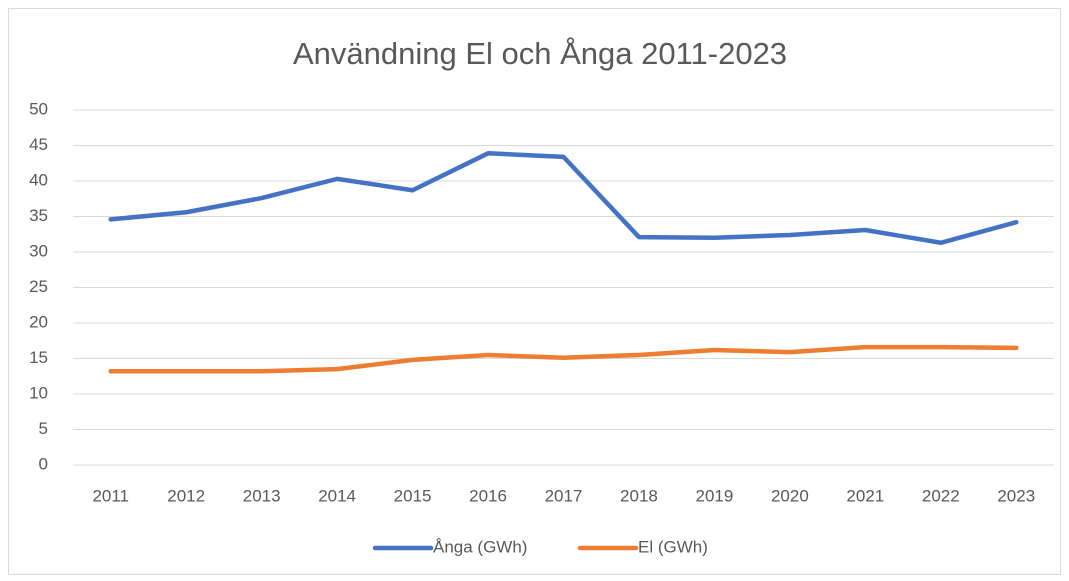  Describe the element at coordinates (564, 495) in the screenshot. I see `x-tick-label: 2017` at that location.